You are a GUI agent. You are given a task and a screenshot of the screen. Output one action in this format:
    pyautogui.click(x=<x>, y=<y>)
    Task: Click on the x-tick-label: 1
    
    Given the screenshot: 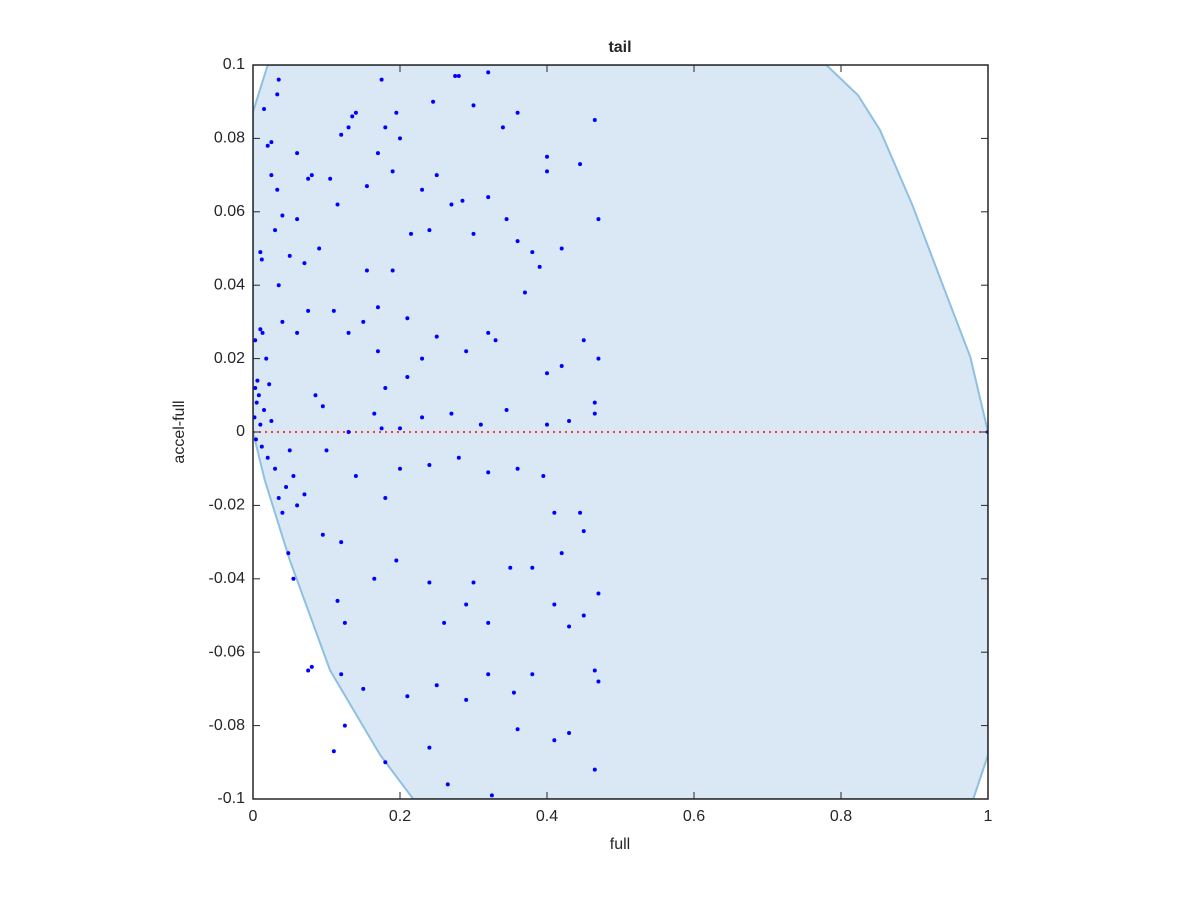 What is the action you would take?
    pyautogui.click(x=988, y=816)
    